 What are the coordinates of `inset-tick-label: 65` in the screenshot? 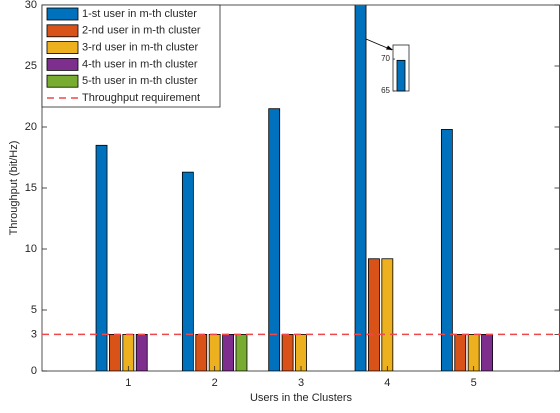 It's located at (385, 90).